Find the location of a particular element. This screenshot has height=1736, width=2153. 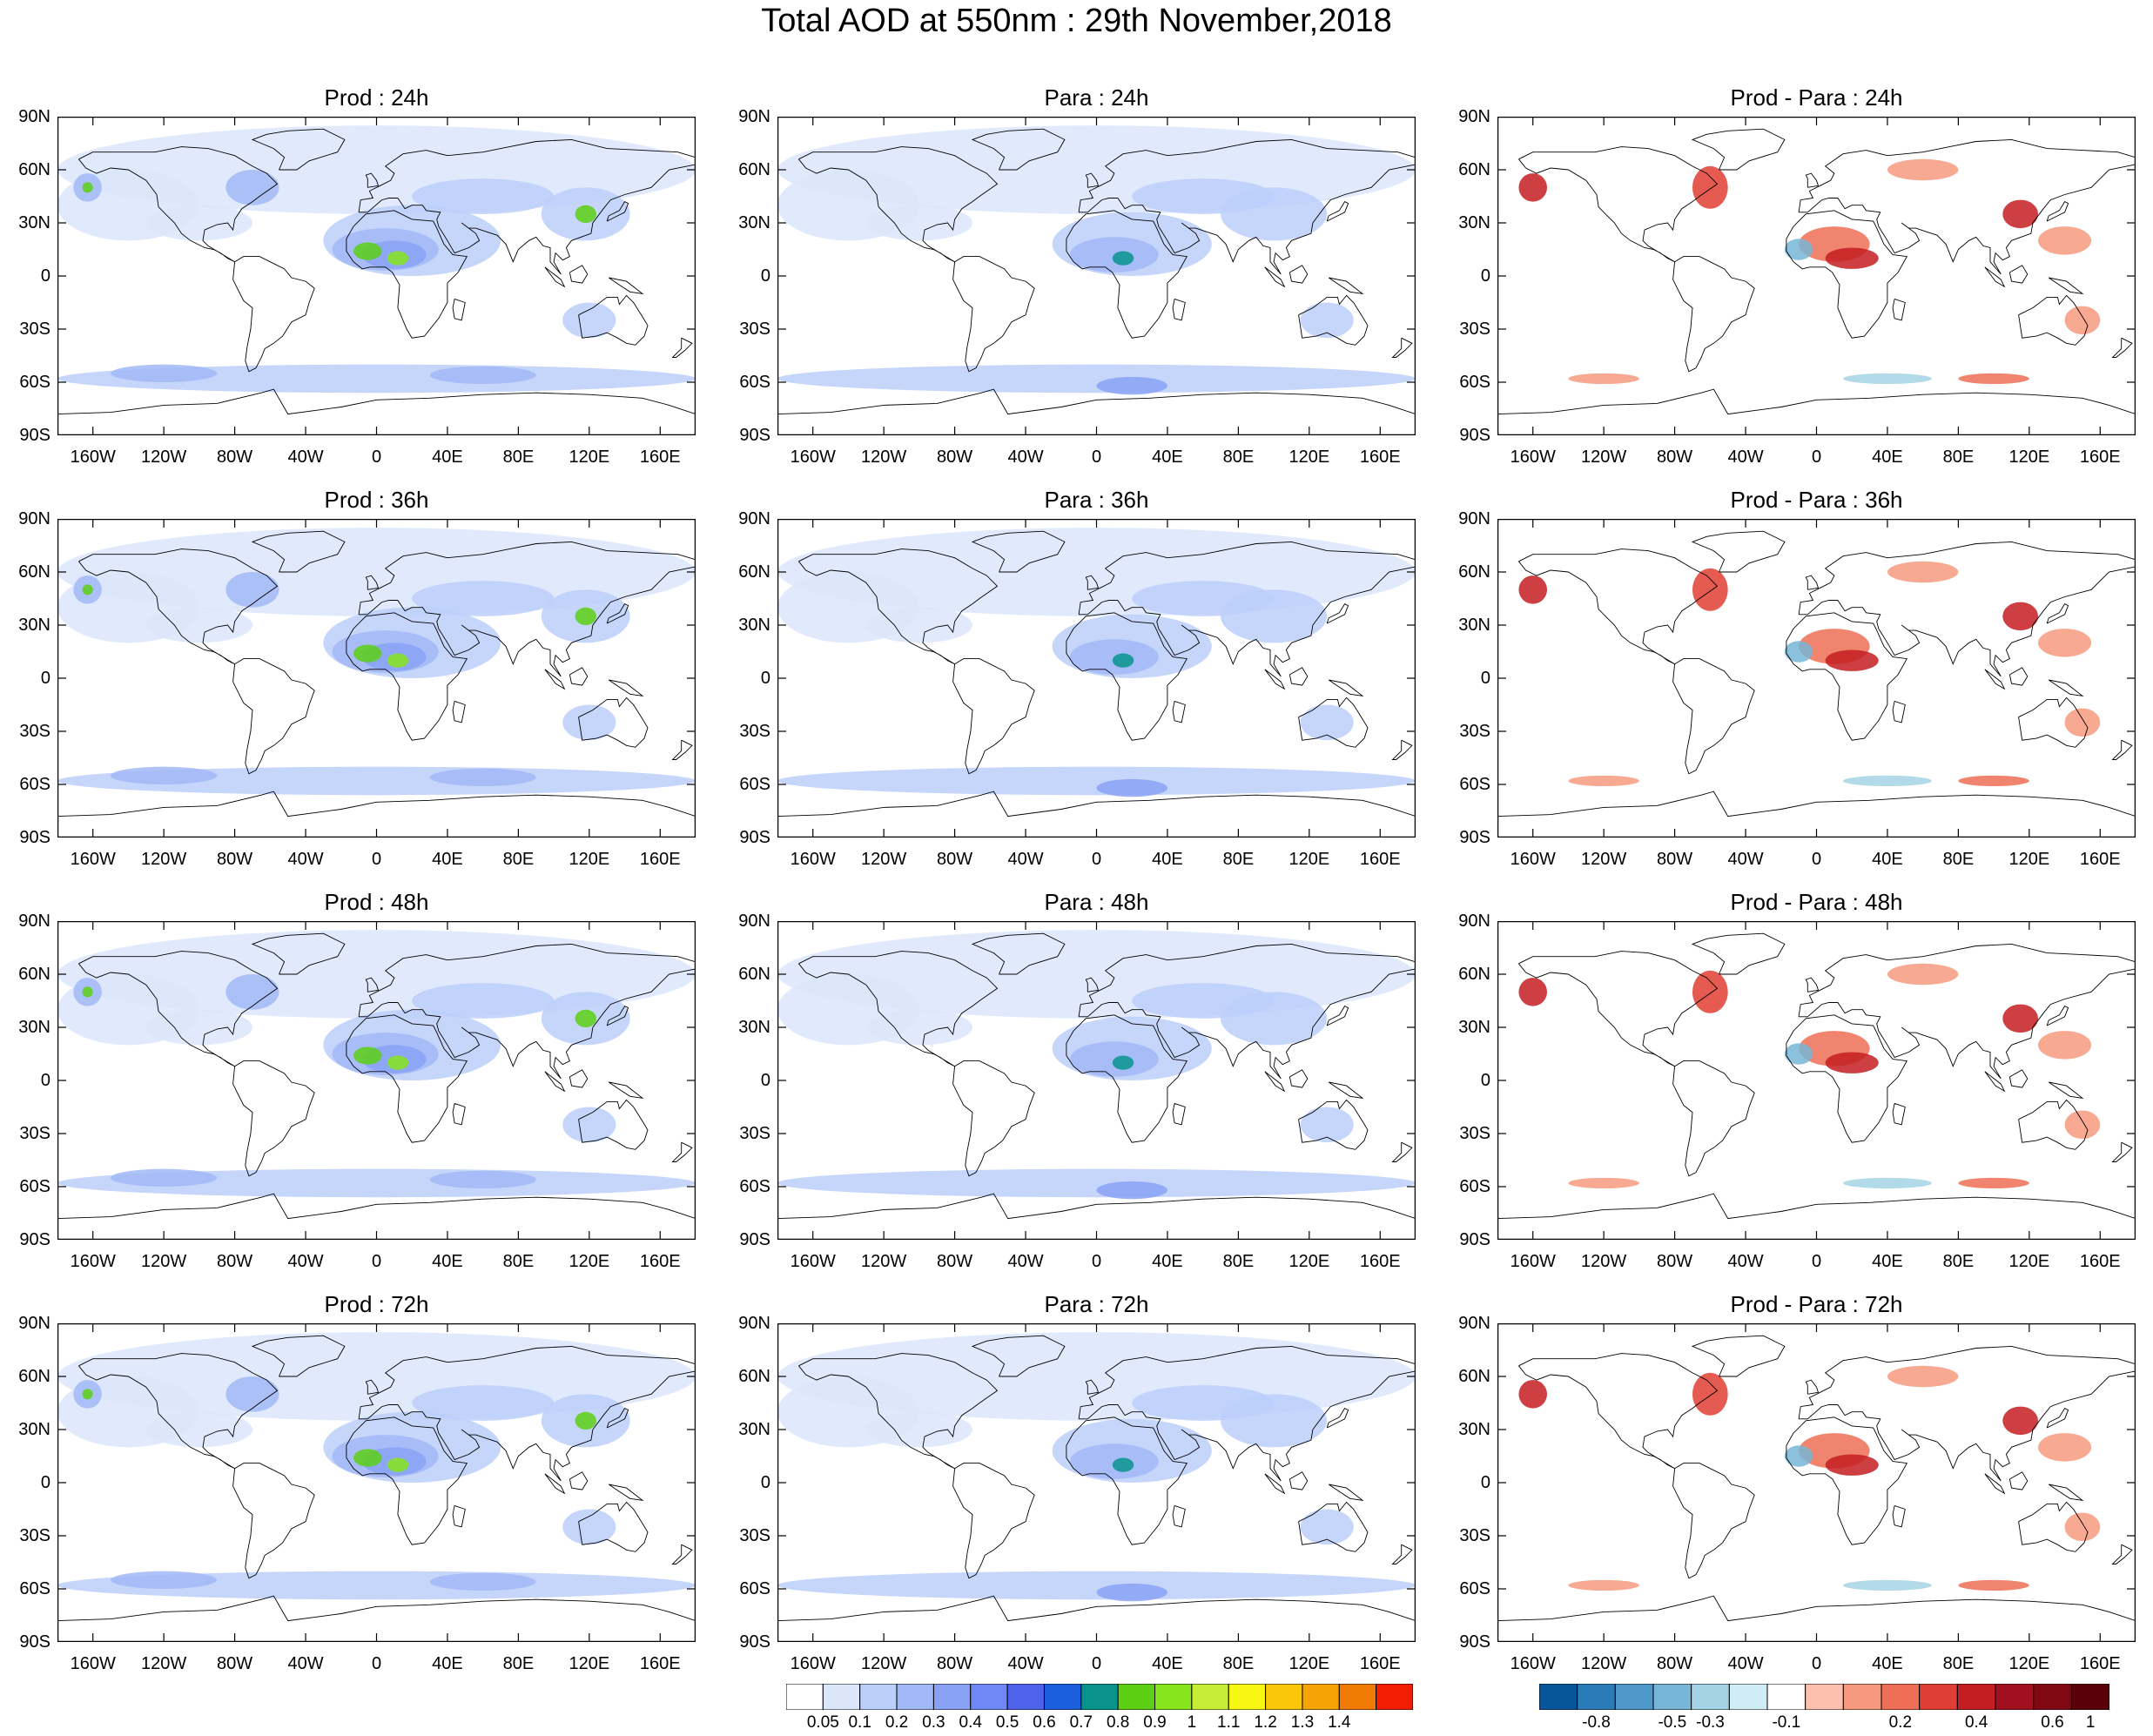

figure-title: Total AOD at 550nm : 29th November,2018 is located at coordinates (1076, 21).